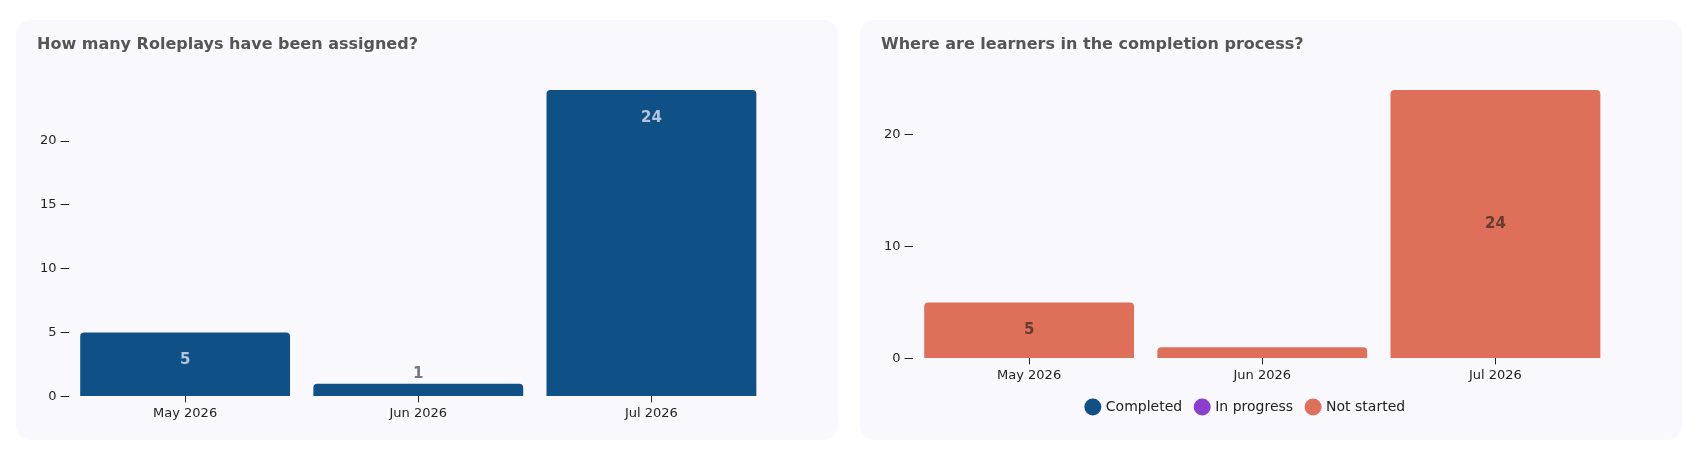 Image resolution: width=1700 pixels, height=451 pixels. I want to click on y-tick-label: 5, so click(52, 331).